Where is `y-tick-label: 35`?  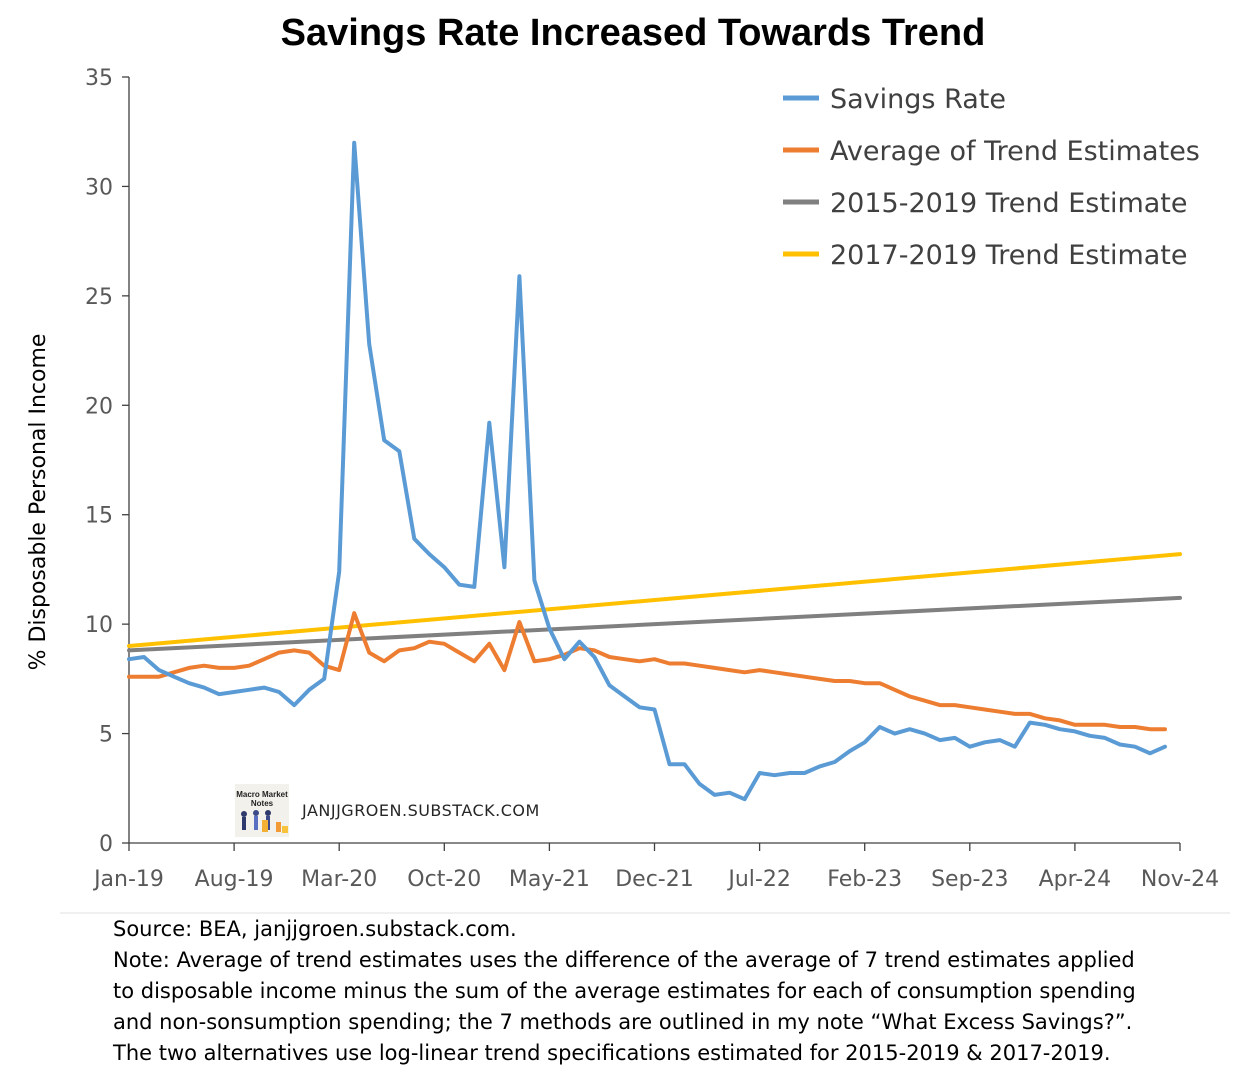
y-tick-label: 35 is located at coordinates (99, 78).